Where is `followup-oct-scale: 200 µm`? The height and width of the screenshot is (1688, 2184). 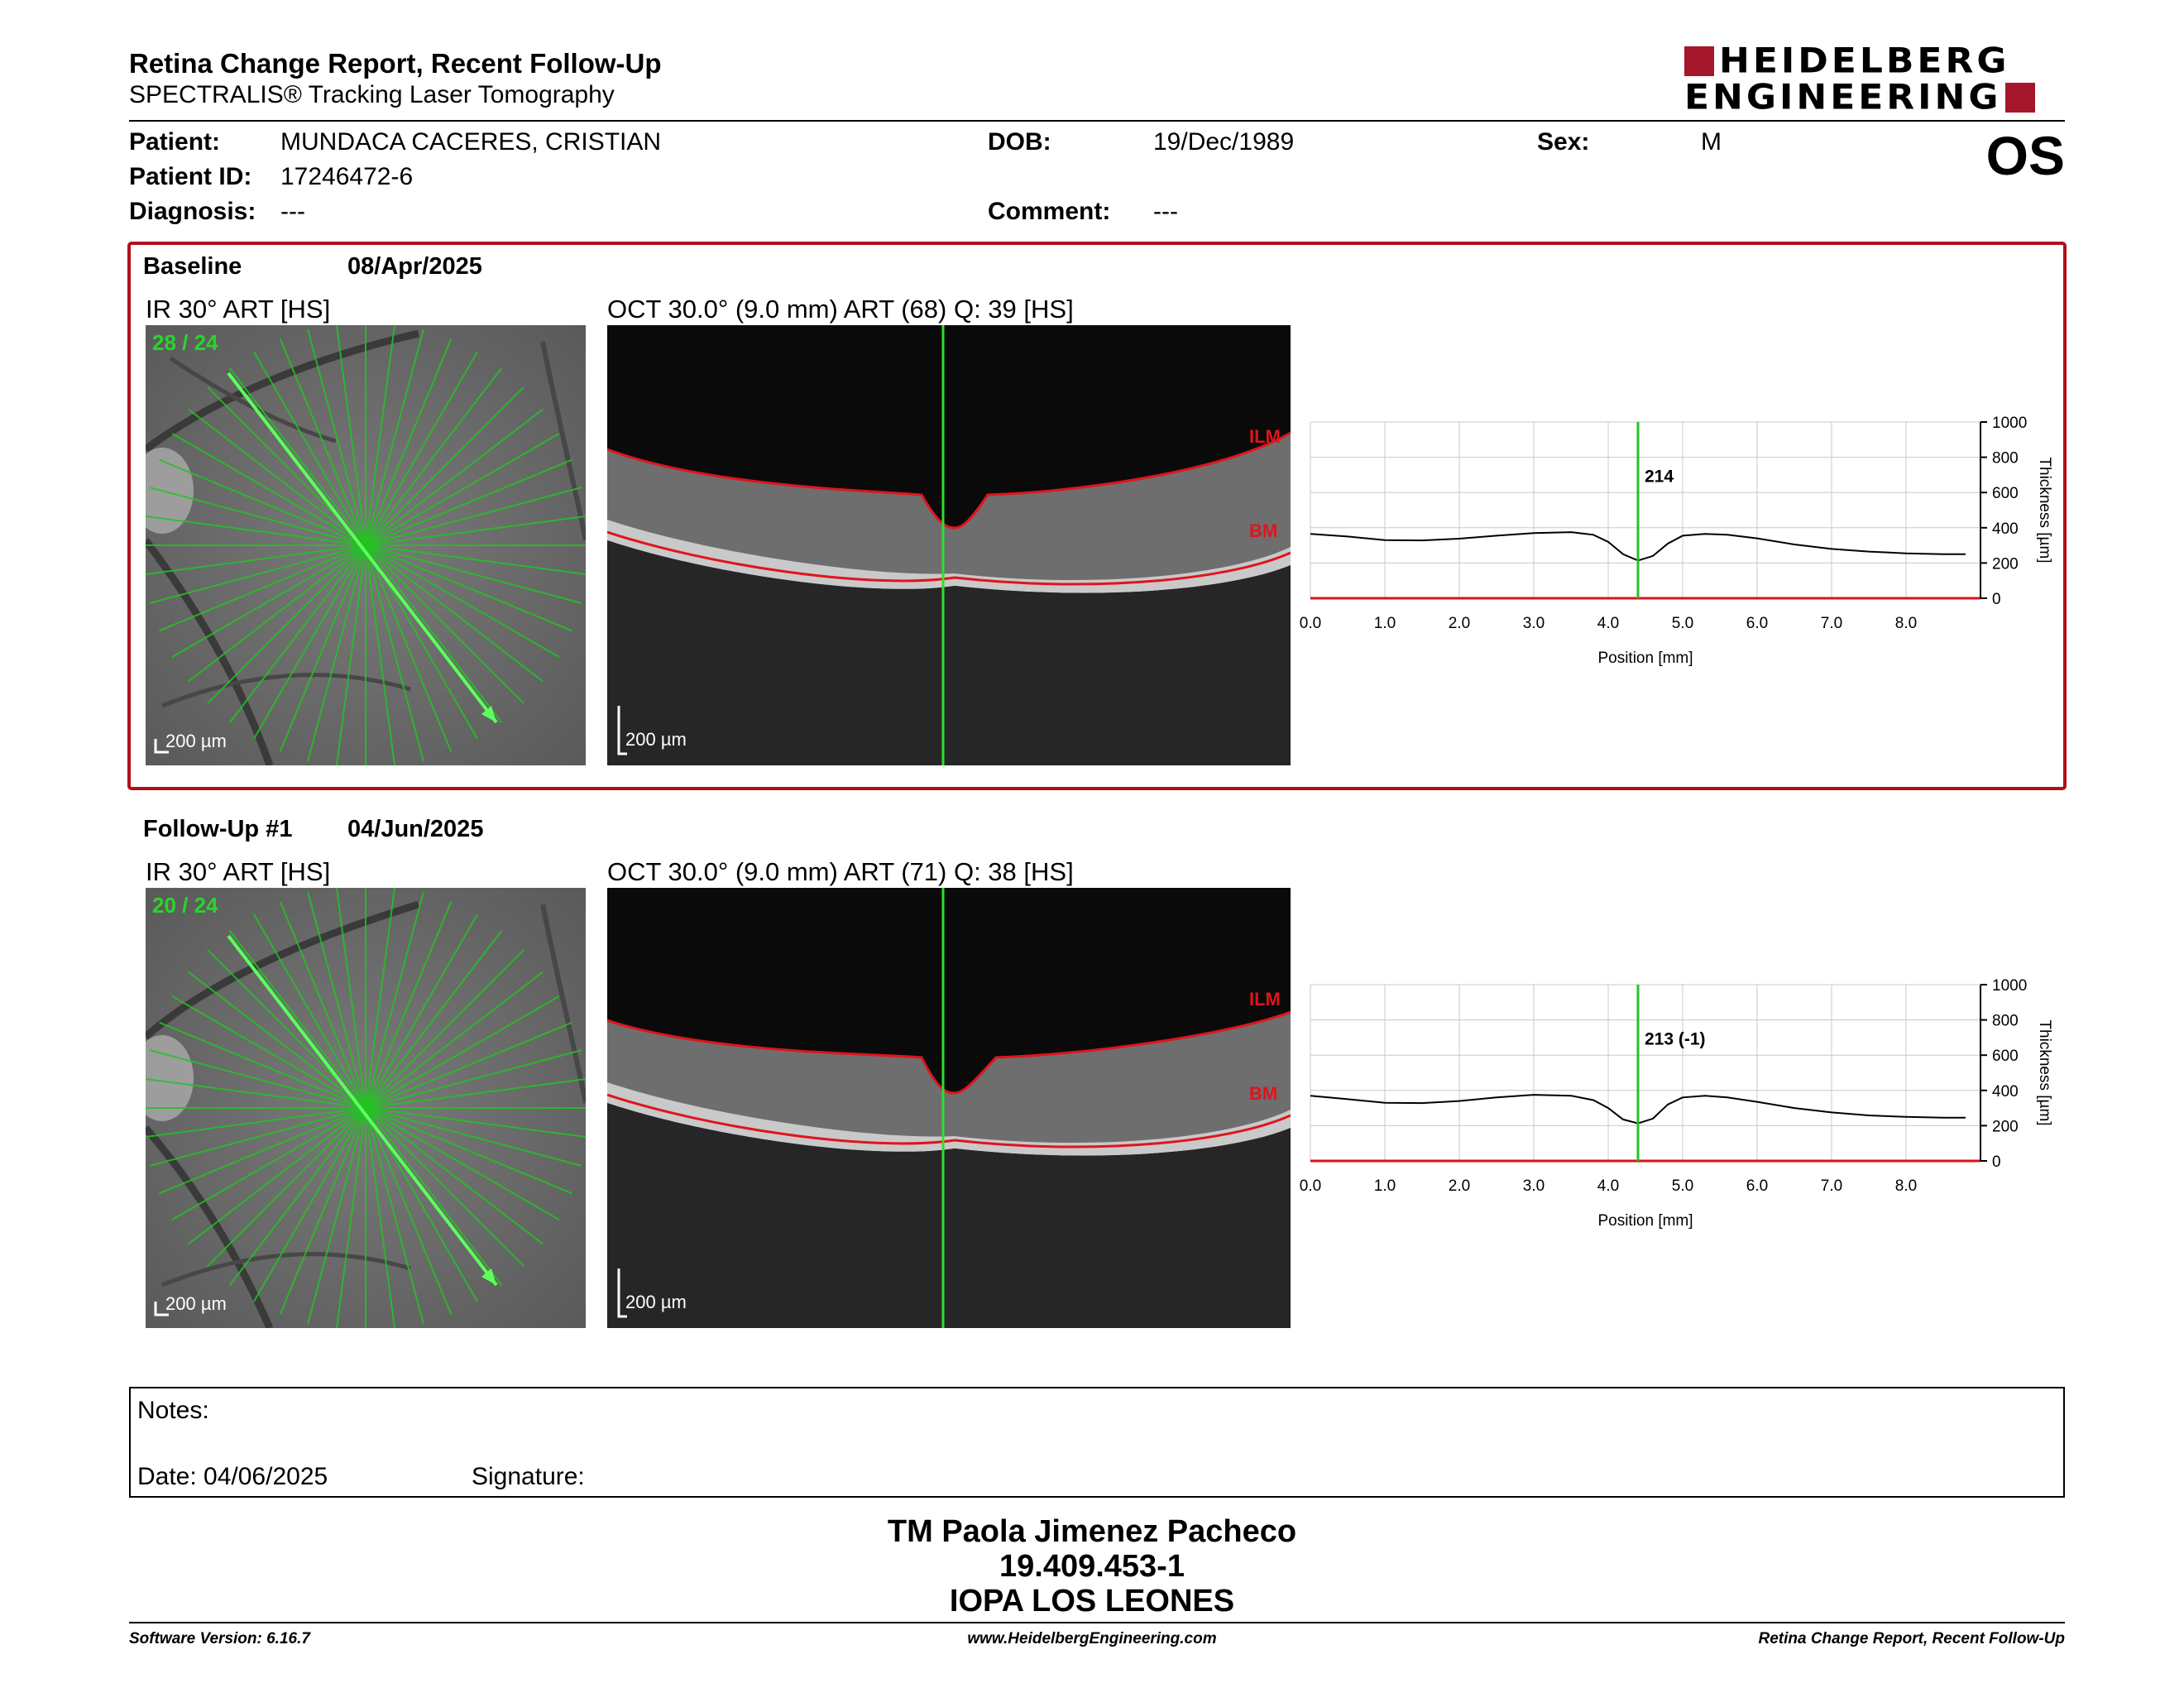 followup-oct-scale: 200 µm is located at coordinates (656, 1302).